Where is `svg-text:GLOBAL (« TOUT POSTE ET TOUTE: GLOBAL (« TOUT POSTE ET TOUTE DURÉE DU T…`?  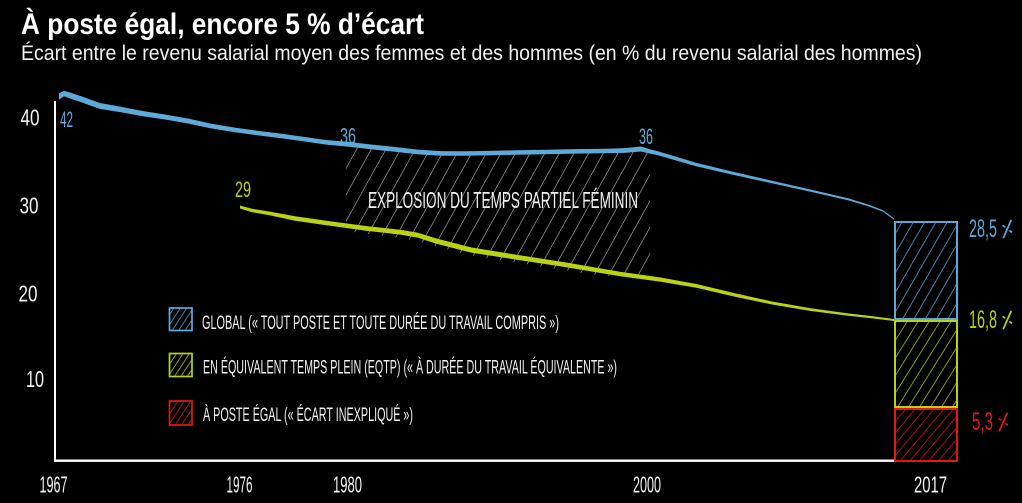
svg-text:GLOBAL (« TOUT POSTE ET TOUTE: GLOBAL (« TOUT POSTE ET TOUTE DURÉE DU T… is located at coordinates (380, 323).